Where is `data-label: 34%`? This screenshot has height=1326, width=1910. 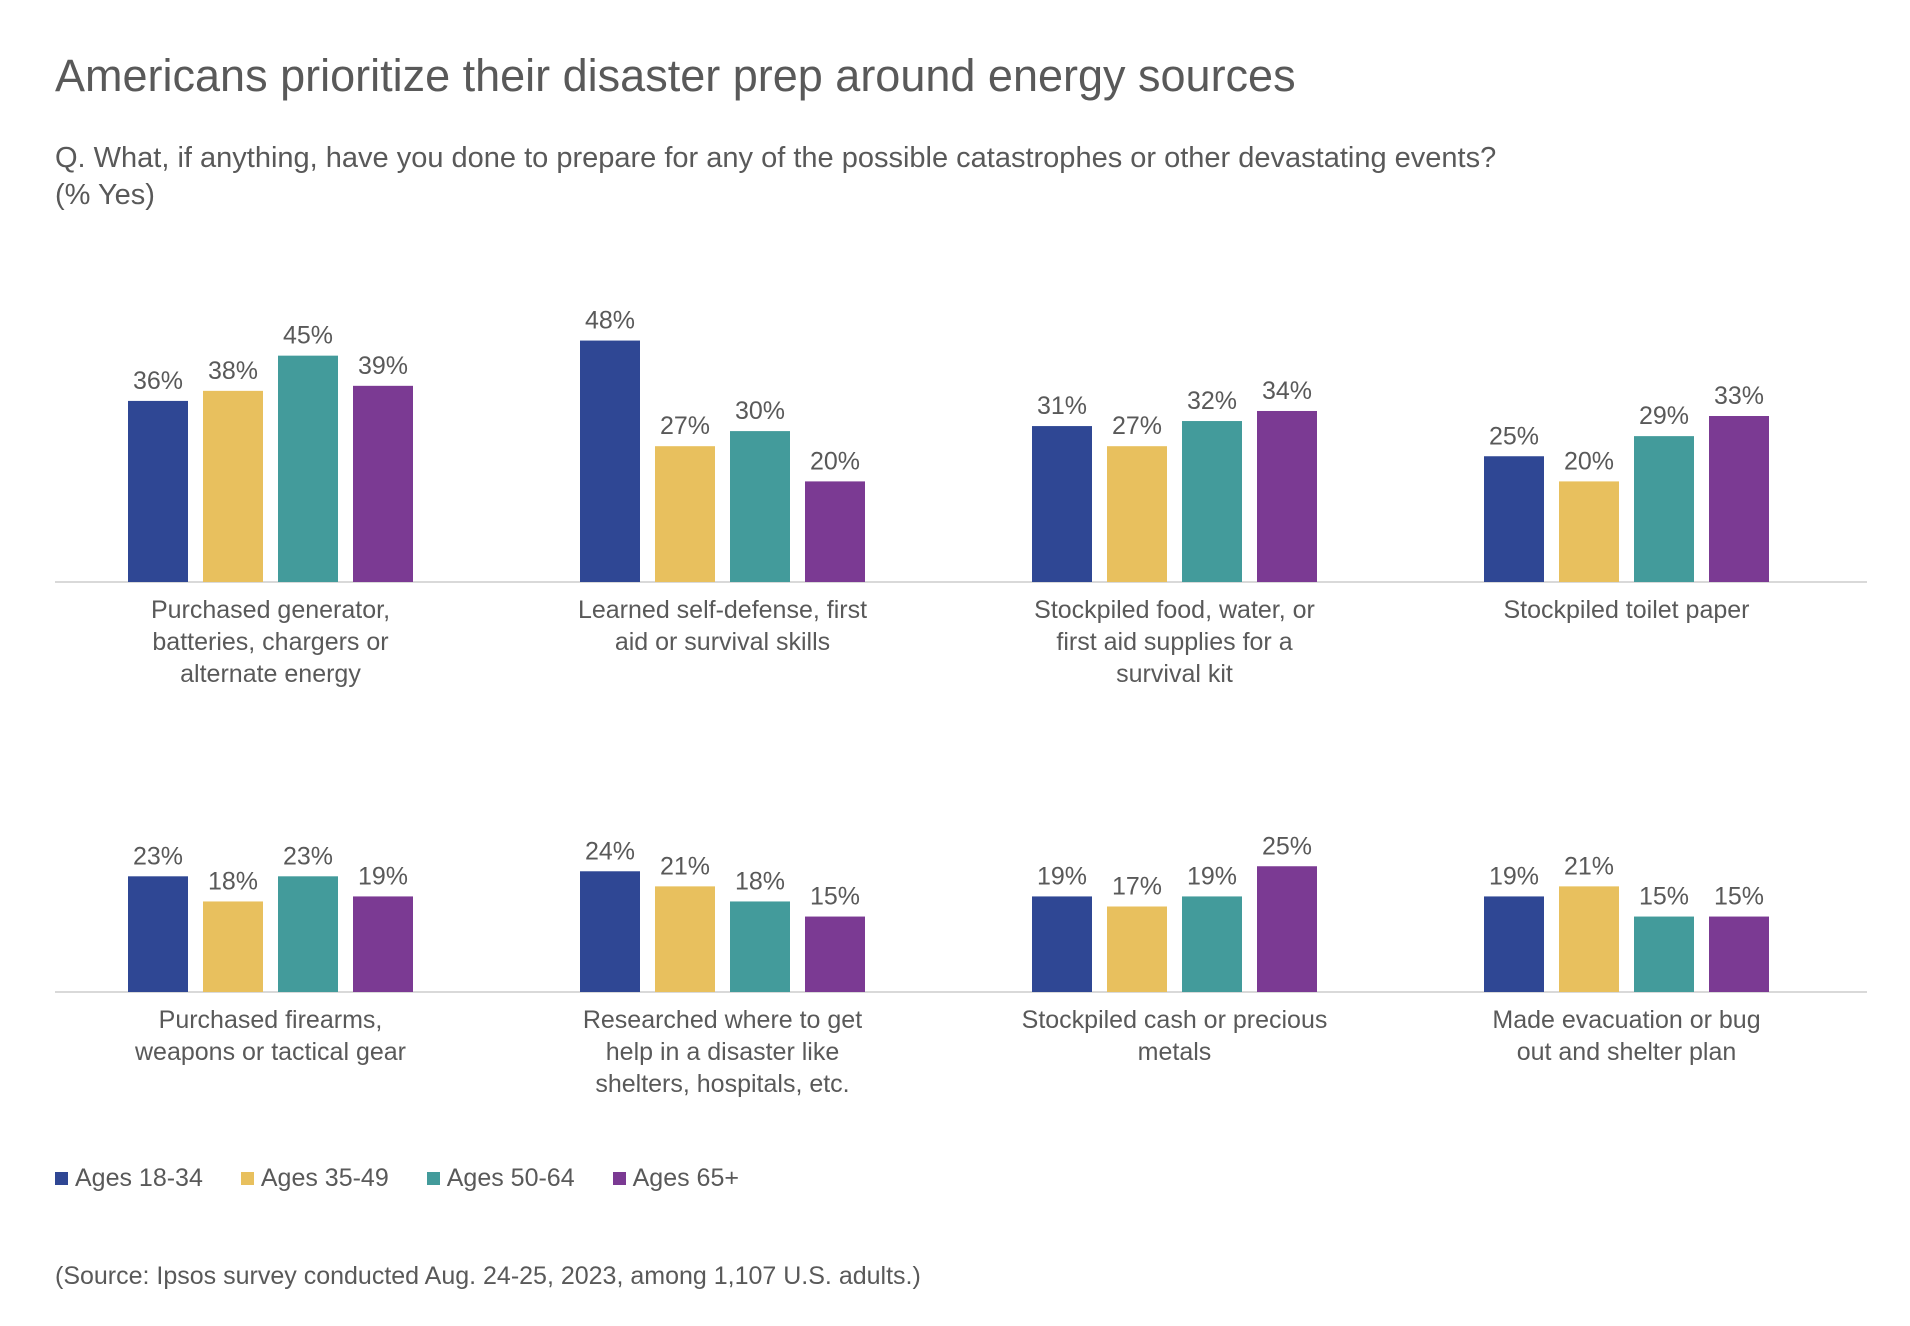 data-label: 34% is located at coordinates (1287, 391).